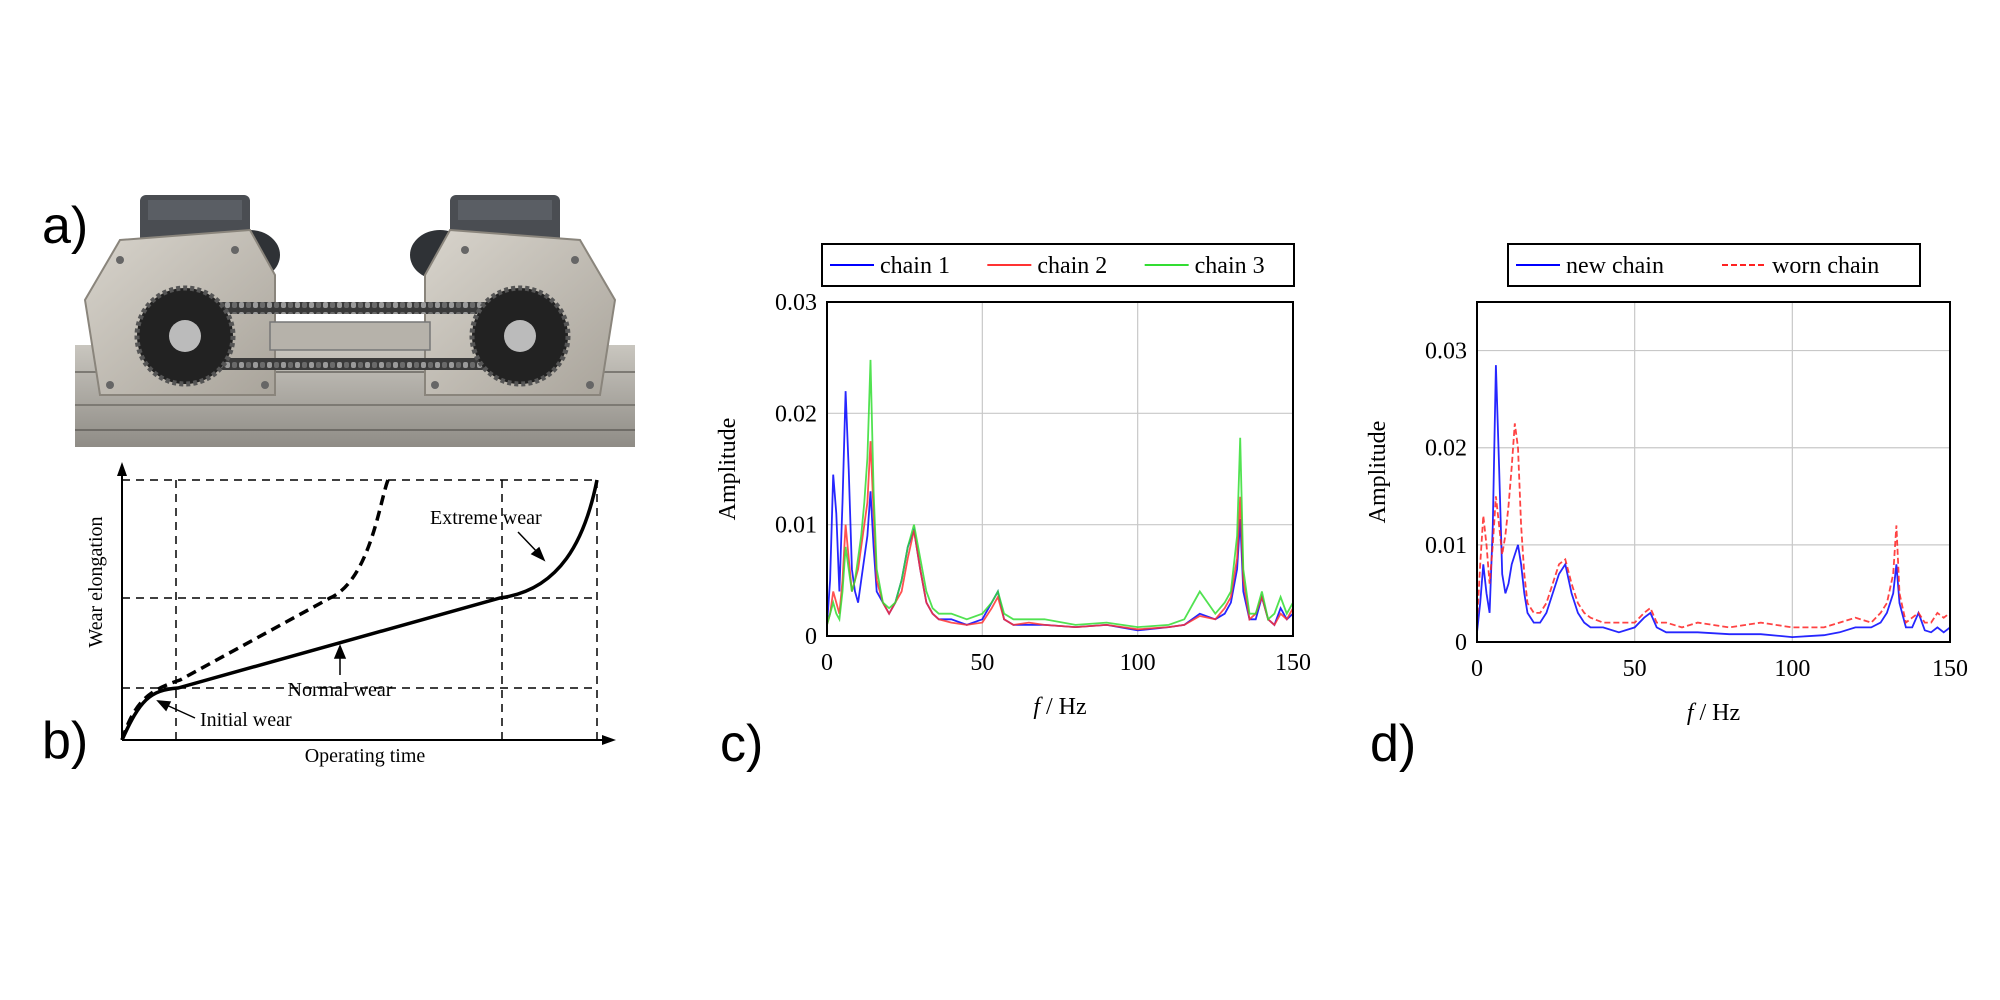 The height and width of the screenshot is (1000, 2000). What do you see at coordinates (355, 396) in the screenshot?
I see `rig-base` at bounding box center [355, 396].